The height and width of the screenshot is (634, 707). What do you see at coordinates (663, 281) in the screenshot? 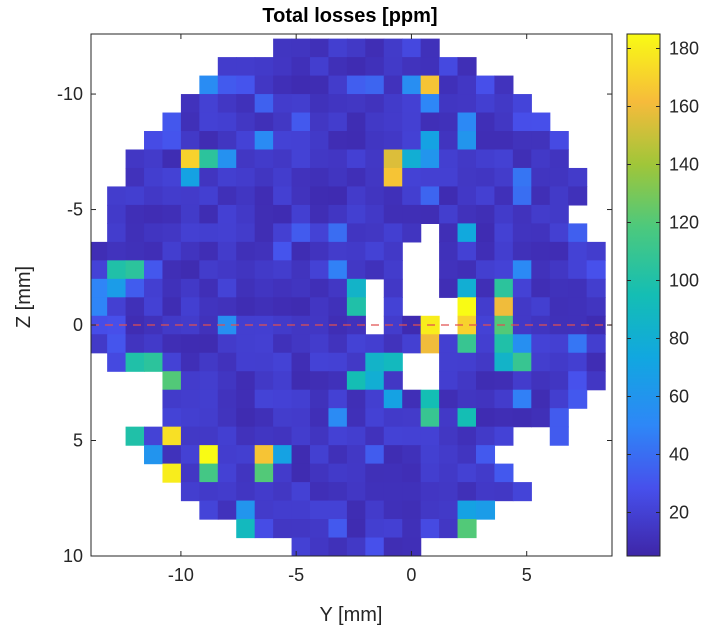
I see `colorbar-ticks: 20 40 60 80 100 120 140 160 180` at bounding box center [663, 281].